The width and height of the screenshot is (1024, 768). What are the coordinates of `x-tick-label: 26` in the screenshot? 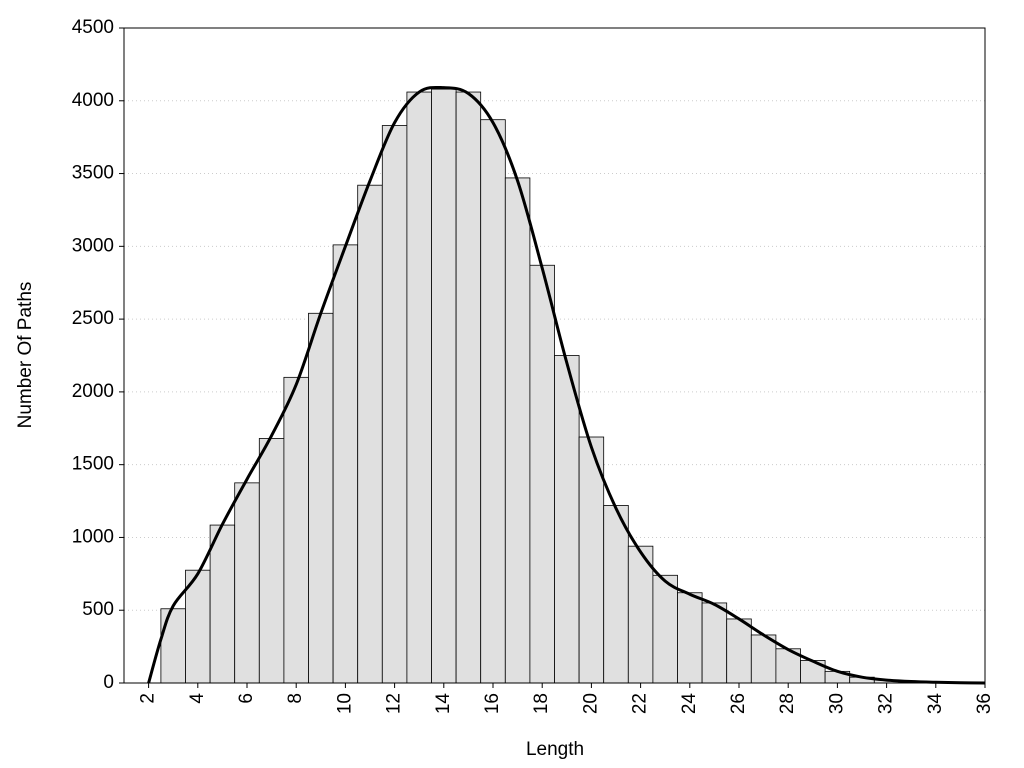 It's located at (738, 703).